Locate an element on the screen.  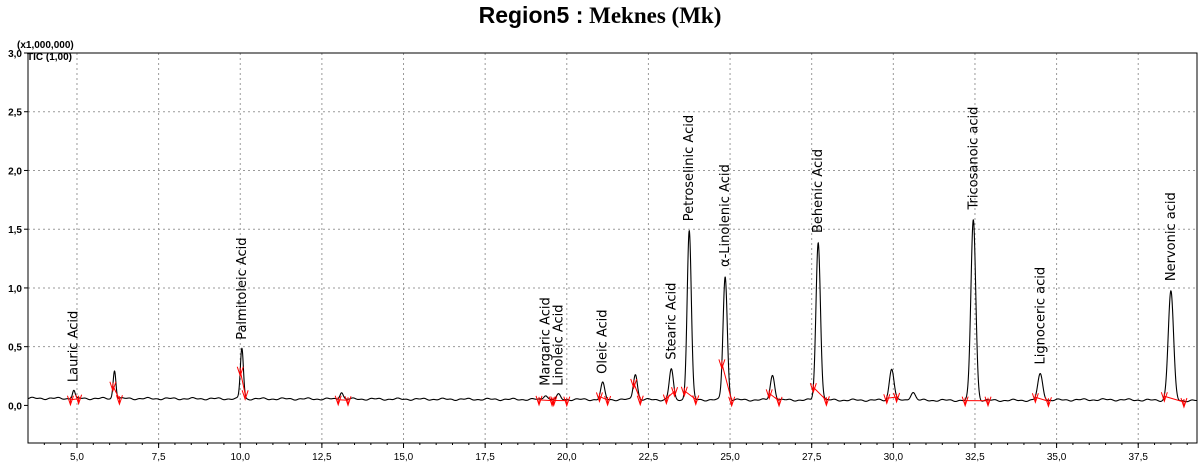
x-tick-label: 37,5 is located at coordinates (1138, 457).